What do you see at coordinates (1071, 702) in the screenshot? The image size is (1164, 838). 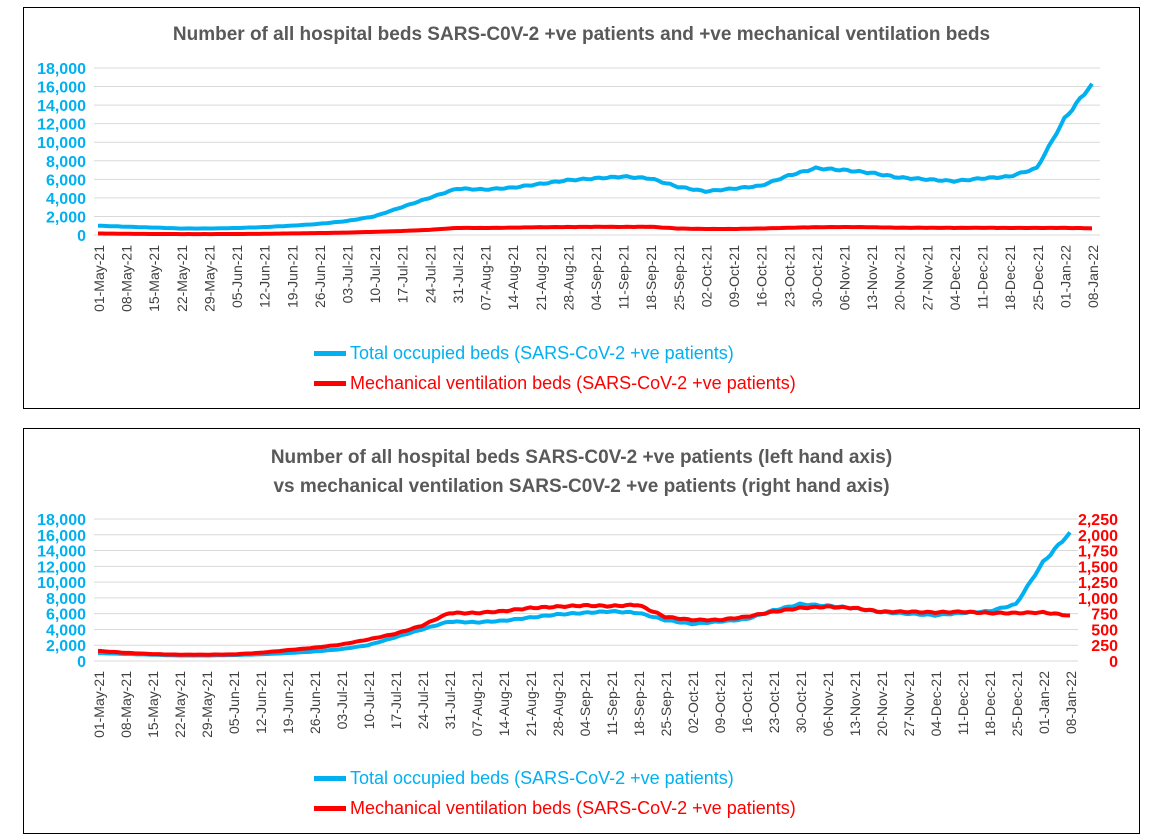 I see `x-tick-label: 08-Jan-22` at bounding box center [1071, 702].